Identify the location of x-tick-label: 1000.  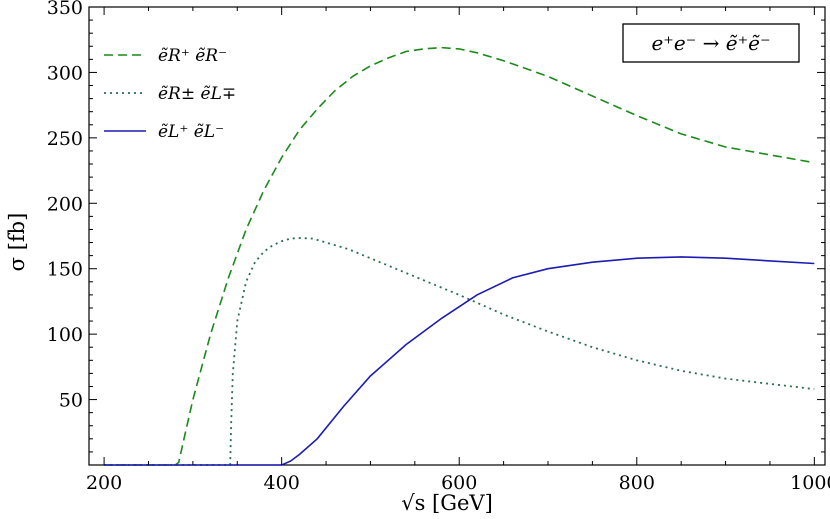
(810, 483).